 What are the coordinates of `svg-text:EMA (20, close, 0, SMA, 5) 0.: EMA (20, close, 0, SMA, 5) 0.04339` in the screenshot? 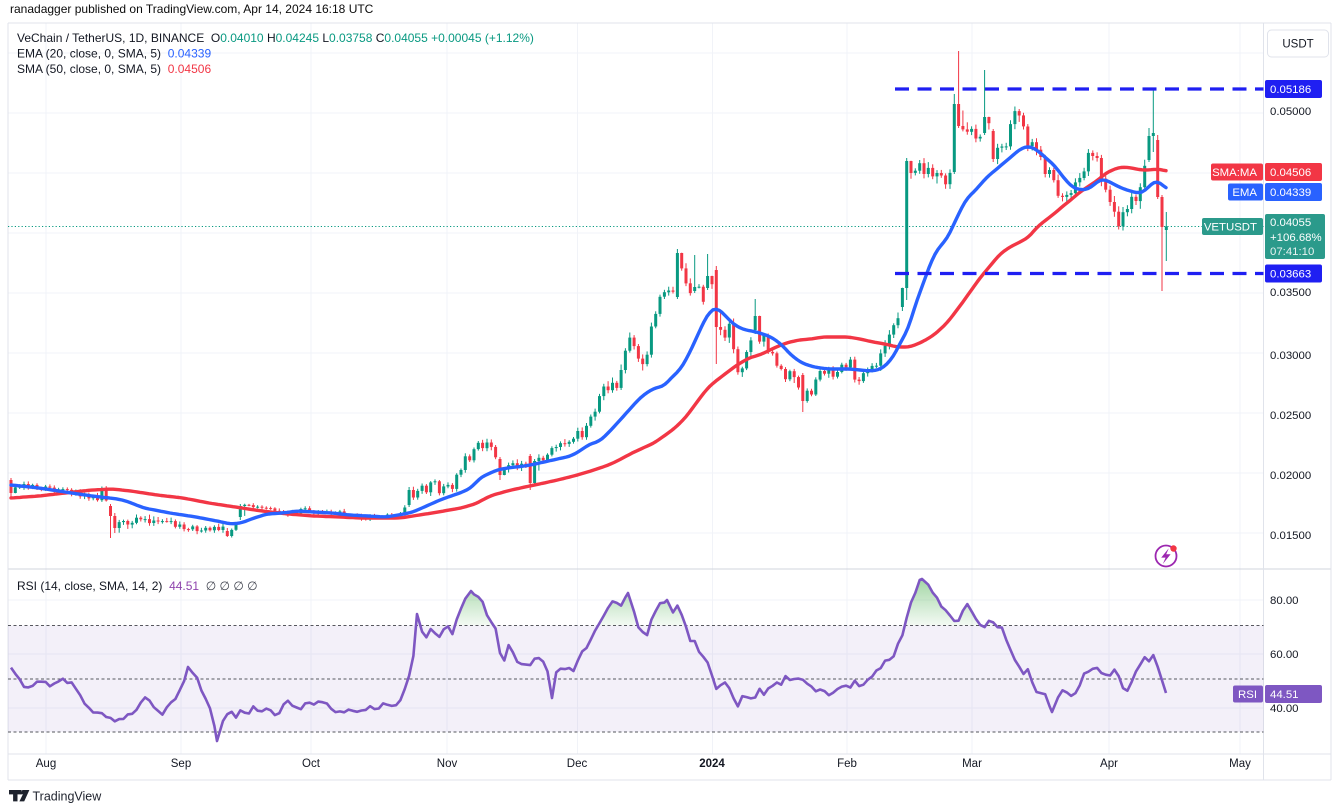 It's located at (114, 54).